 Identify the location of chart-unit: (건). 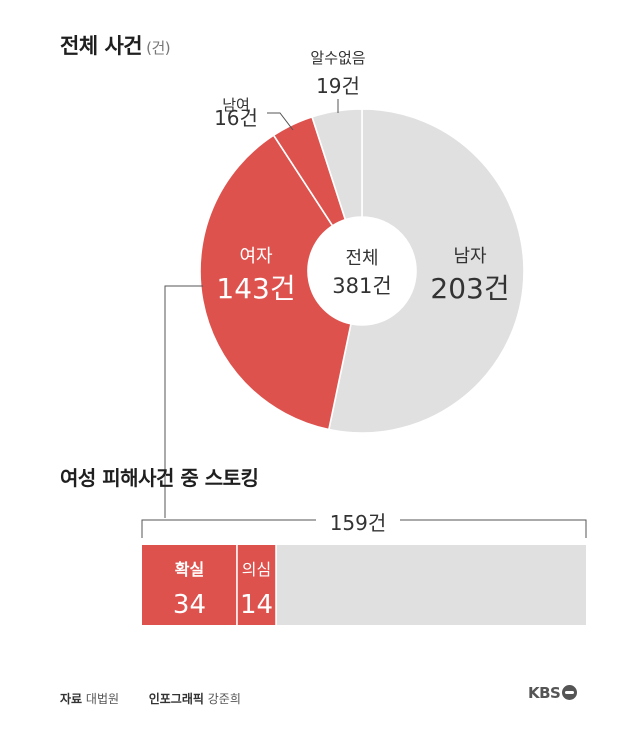
(158, 48).